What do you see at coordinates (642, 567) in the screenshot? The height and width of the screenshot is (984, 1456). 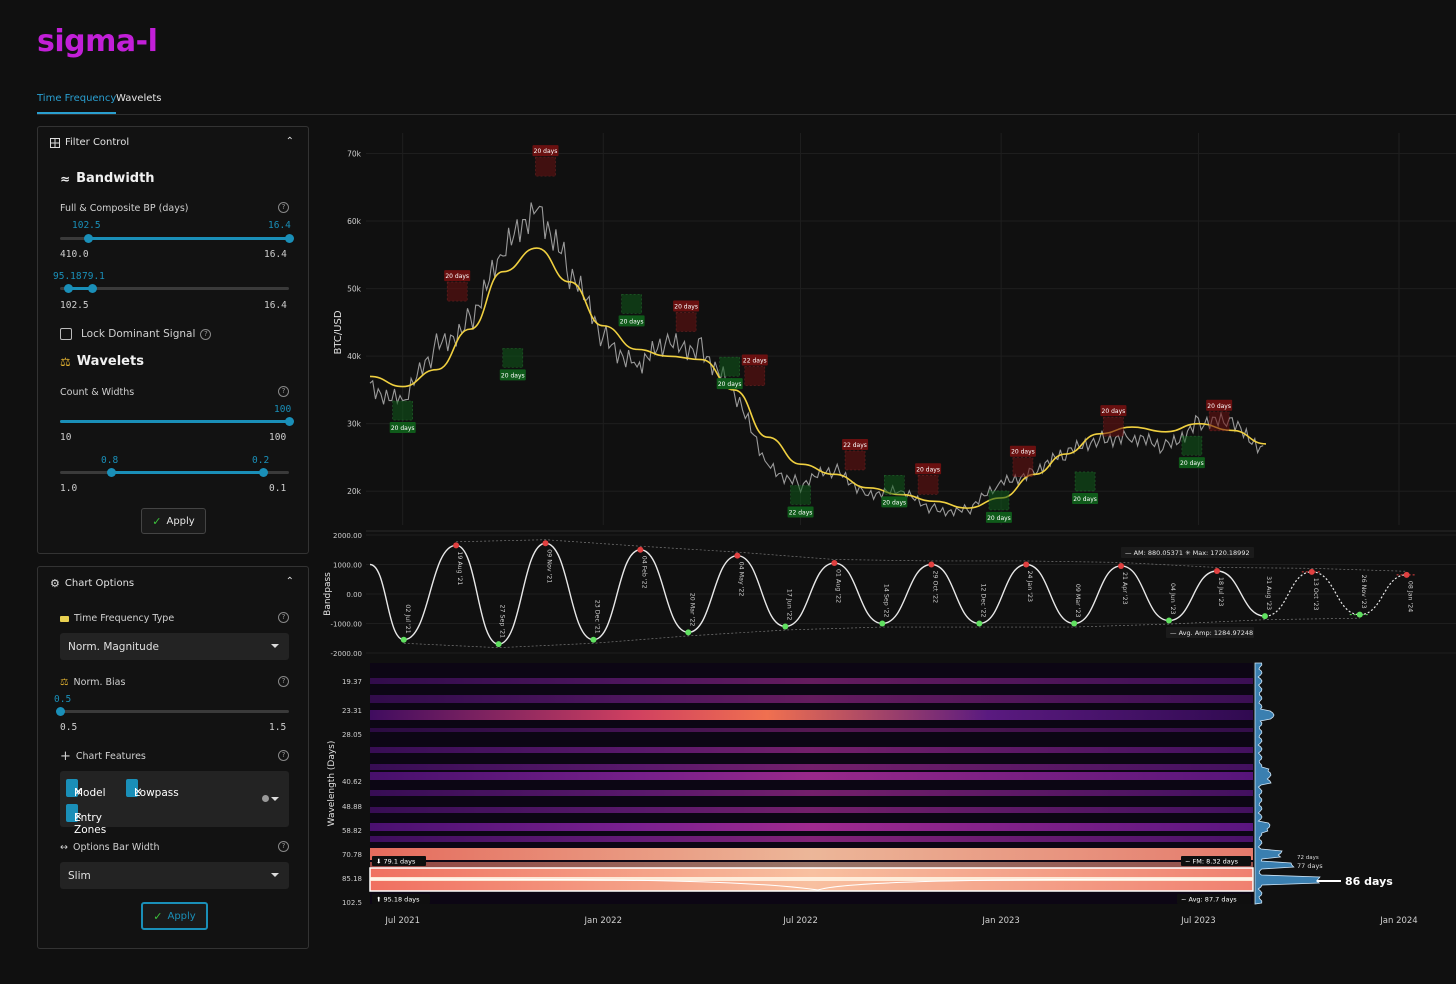 I see `bandpass-peak: 04 Feb '22` at bounding box center [642, 567].